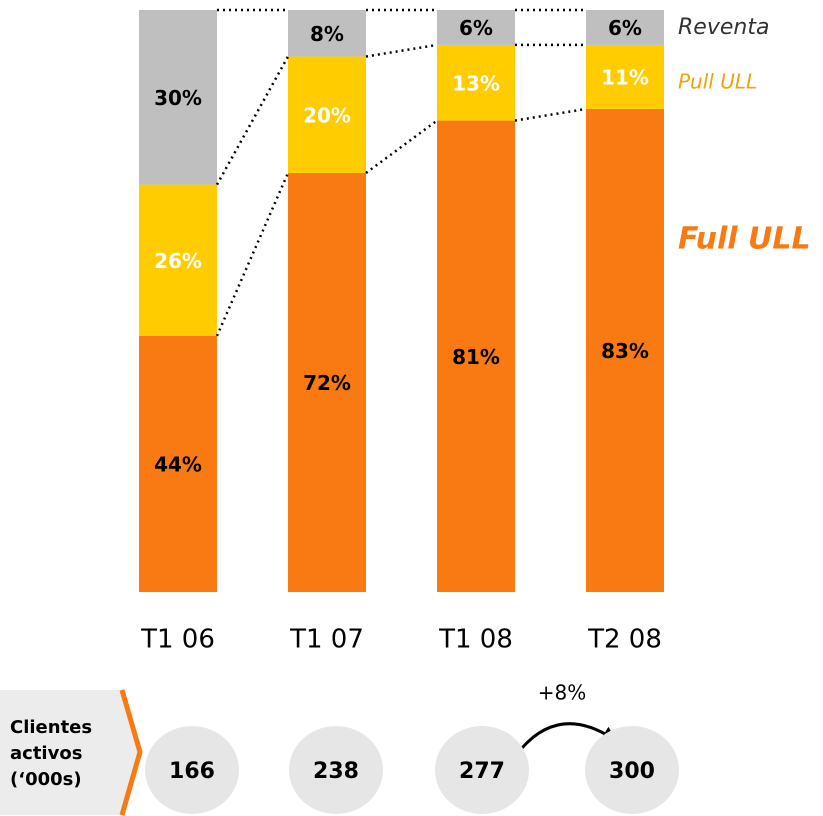 The width and height of the screenshot is (823, 816). What do you see at coordinates (717, 82) in the screenshot?
I see `legend-label: Pull ULL` at bounding box center [717, 82].